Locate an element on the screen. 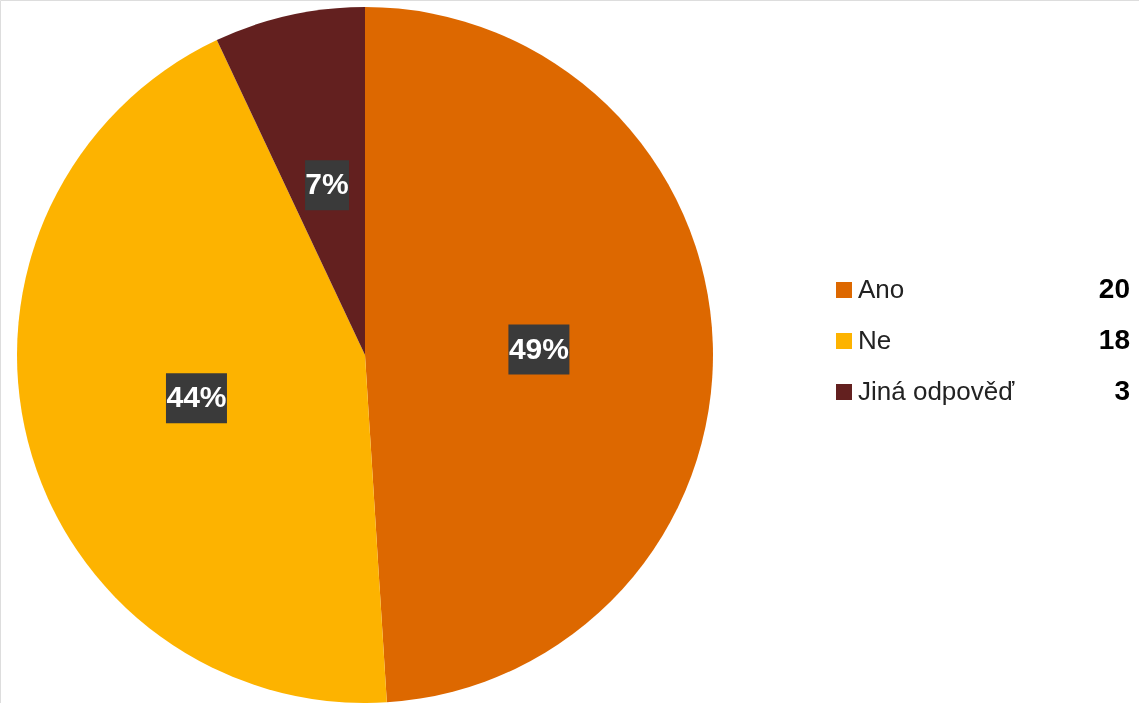  data-label: 44% is located at coordinates (196, 397).